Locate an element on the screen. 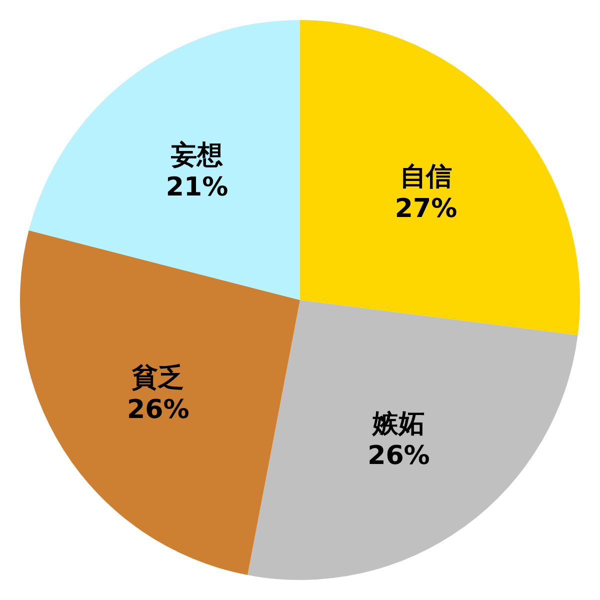  slice-label: 自信 is located at coordinates (426, 177).